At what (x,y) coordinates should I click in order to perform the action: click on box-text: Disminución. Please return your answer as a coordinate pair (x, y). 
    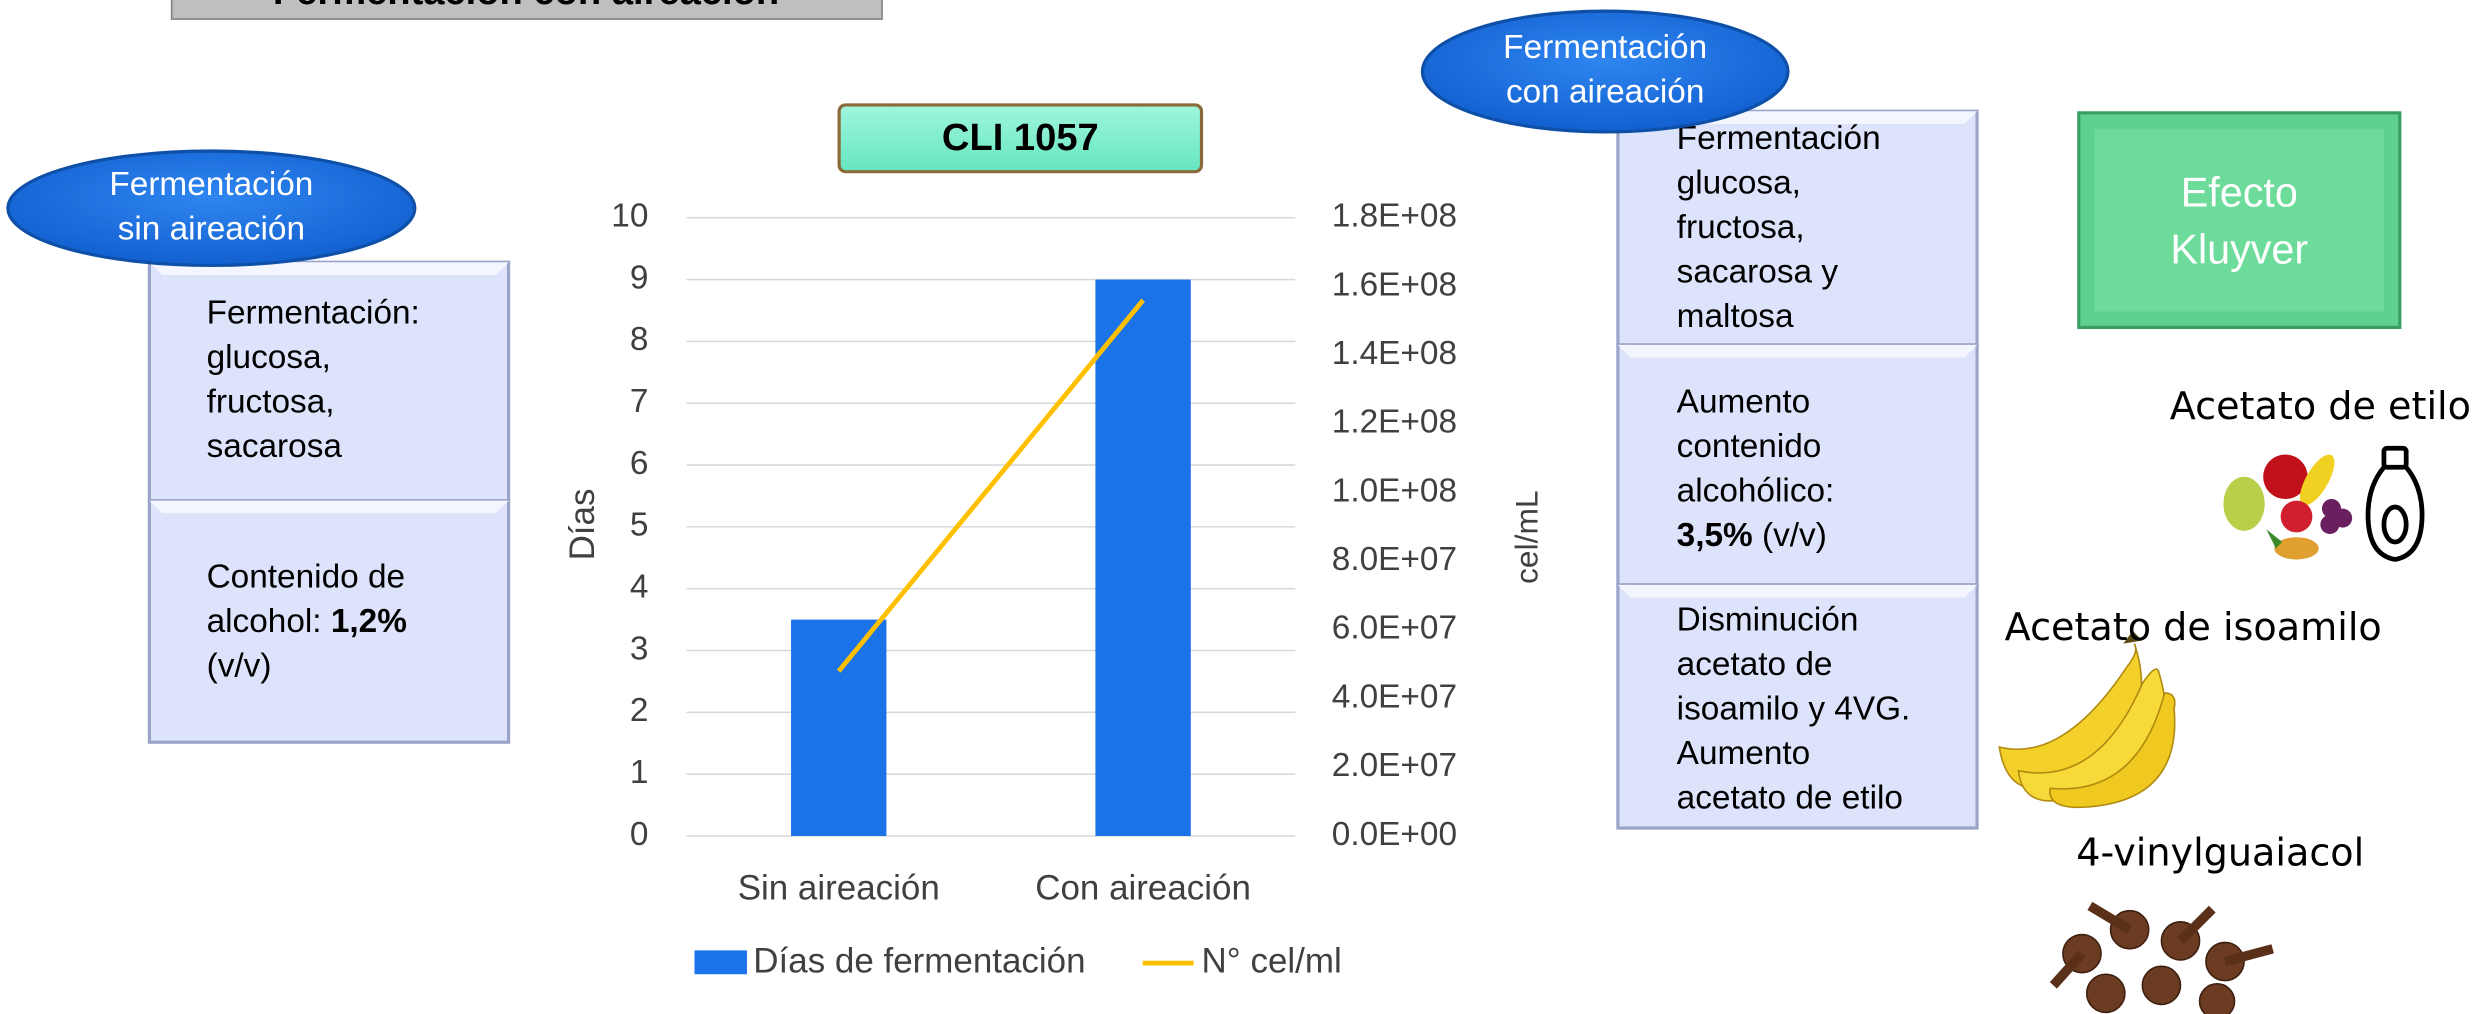
    Looking at the image, I should click on (1768, 619).